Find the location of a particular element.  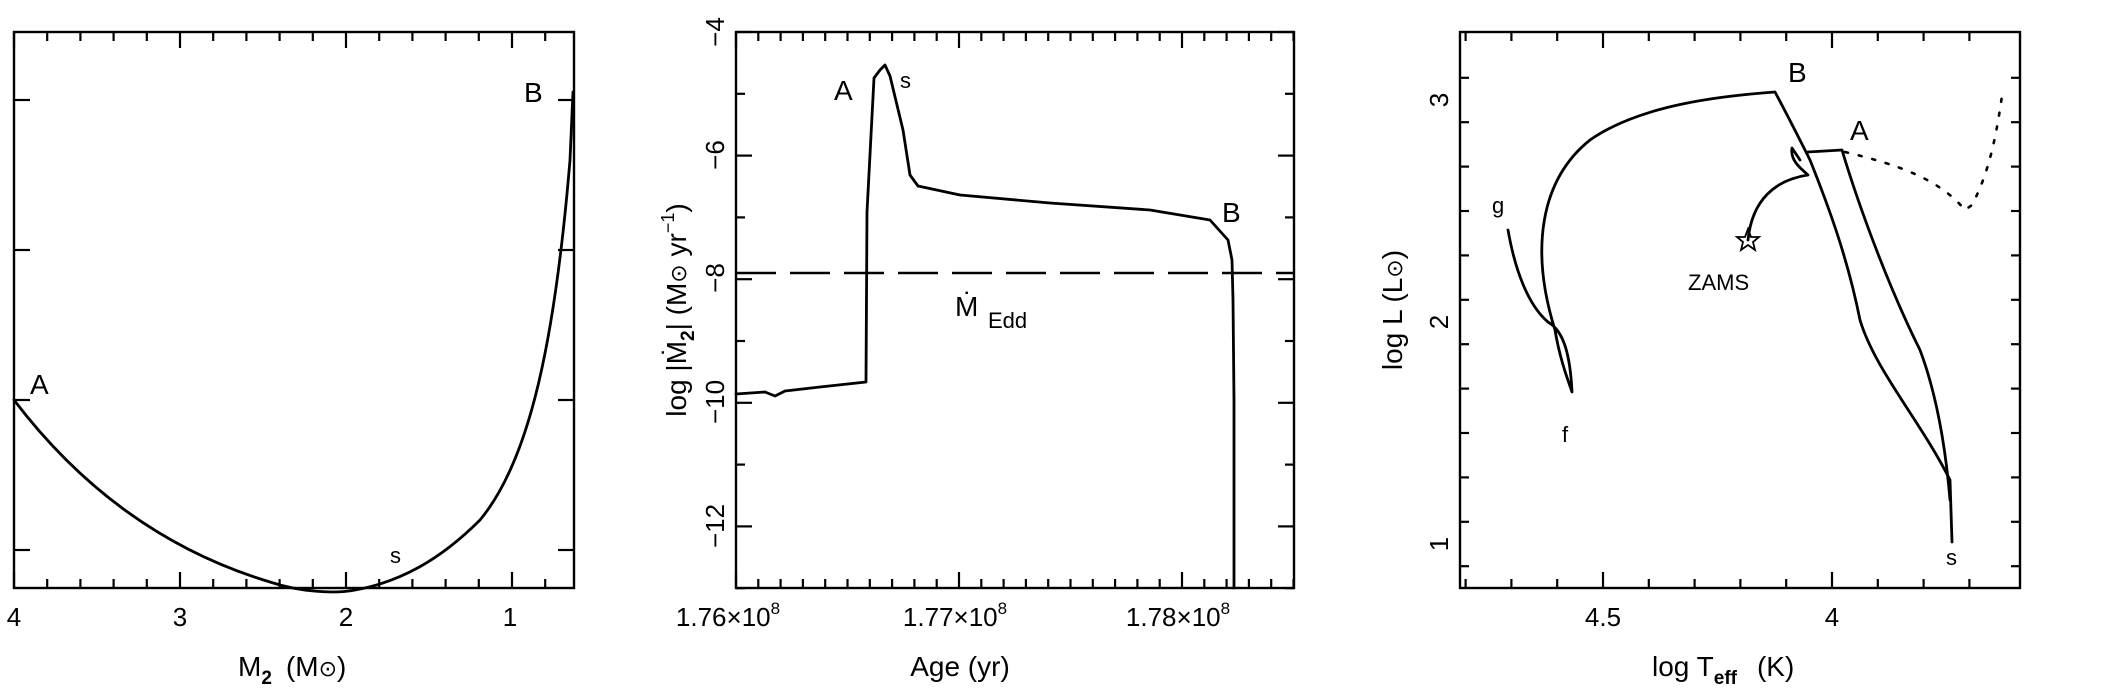

panel-3-ytick-label: 3 is located at coordinates (1439, 100).